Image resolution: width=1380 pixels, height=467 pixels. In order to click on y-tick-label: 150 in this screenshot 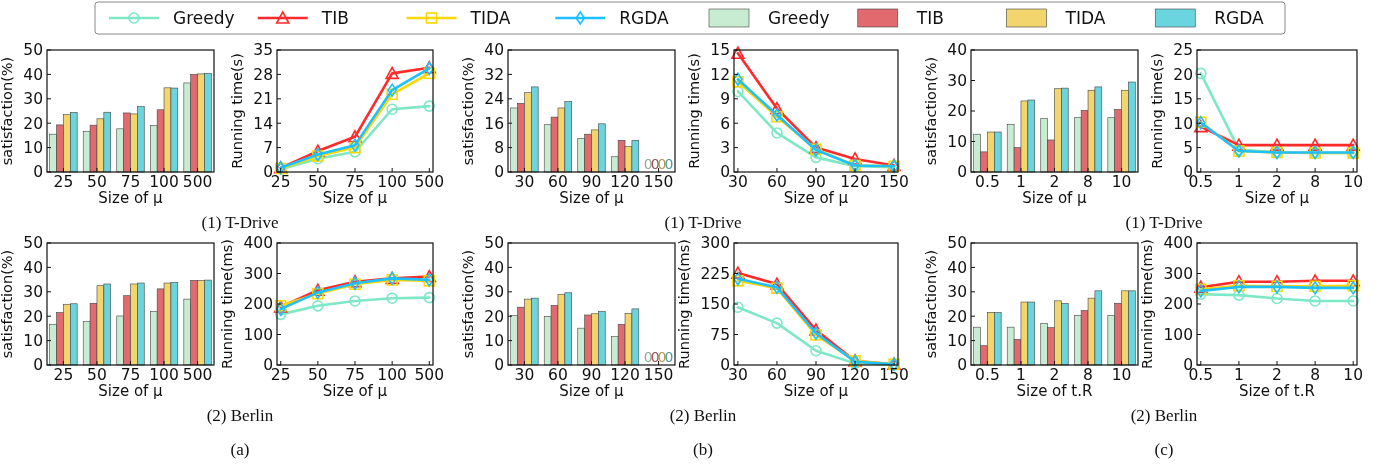, I will do `click(715, 304)`.